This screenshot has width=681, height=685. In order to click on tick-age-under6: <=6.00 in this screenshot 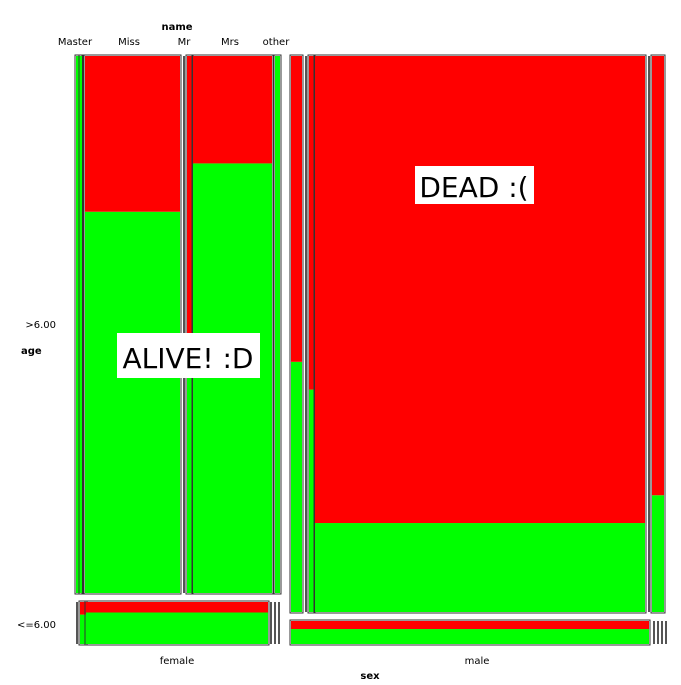, I will do `click(36, 625)`.